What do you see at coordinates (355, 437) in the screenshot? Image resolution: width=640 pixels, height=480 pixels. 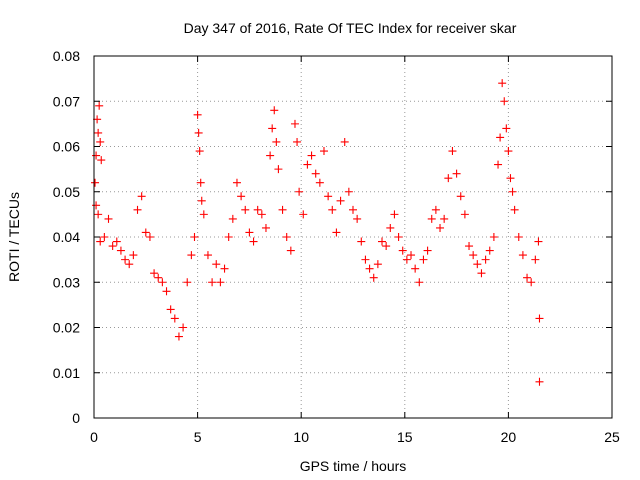 I see `x-tick-labels: 0 5 10 15 20 25` at bounding box center [355, 437].